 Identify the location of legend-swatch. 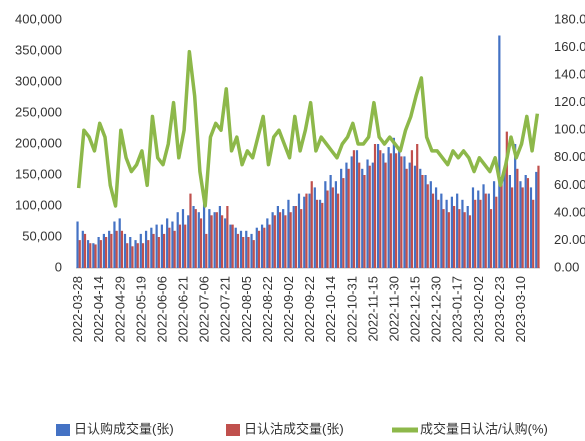
(233, 430).